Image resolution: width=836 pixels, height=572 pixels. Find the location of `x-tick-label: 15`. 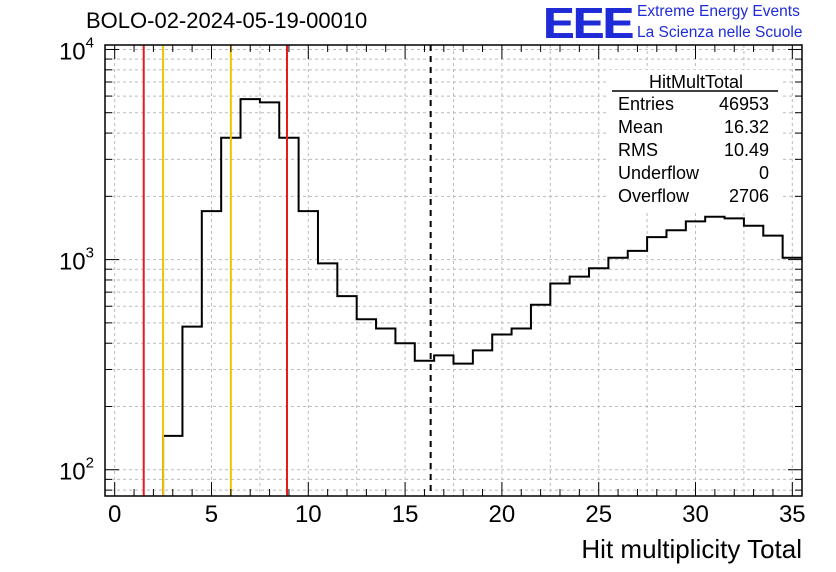

x-tick-label: 15 is located at coordinates (405, 514).